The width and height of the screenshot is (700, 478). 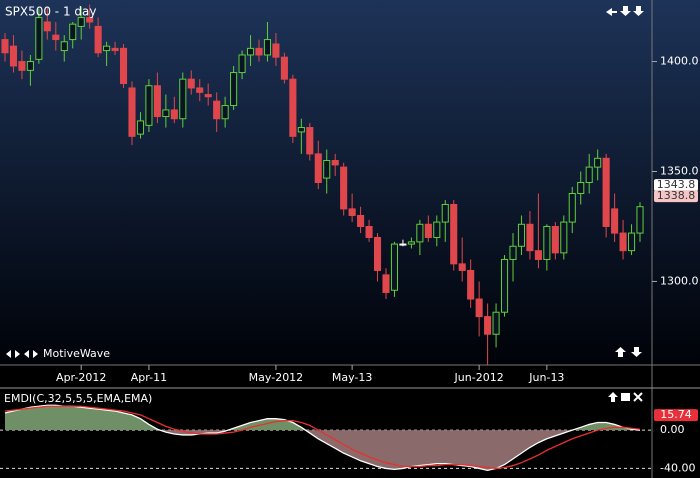 What do you see at coordinates (677, 467) in the screenshot?
I see `y-tick-label: -40.00` at bounding box center [677, 467].